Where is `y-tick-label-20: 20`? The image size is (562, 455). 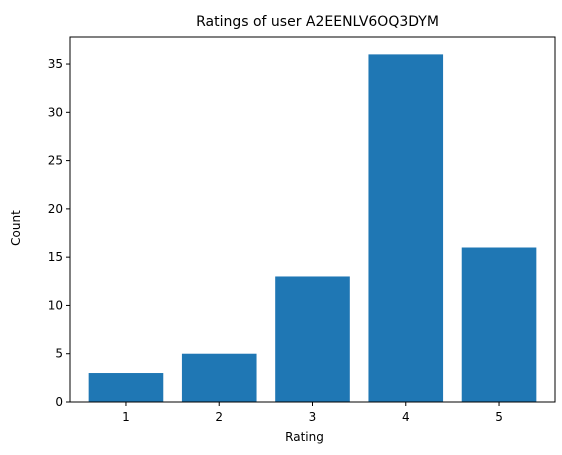
y-tick-label-20: 20 is located at coordinates (55, 209).